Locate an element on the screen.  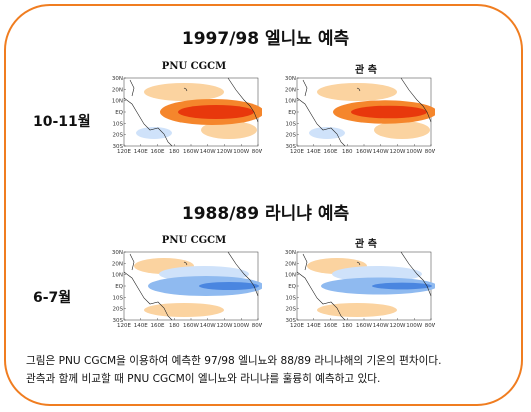
el-nino-title: 1997/98 엘니뇨 예측 is located at coordinates (265, 39).